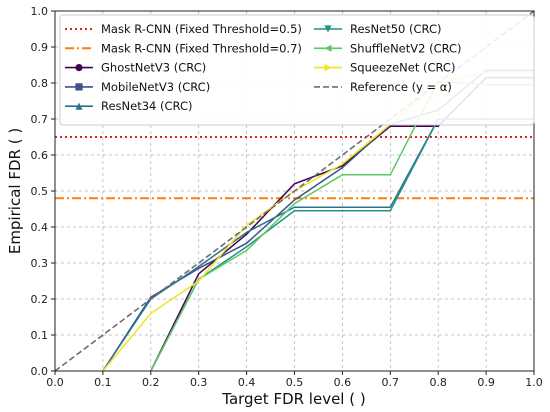 The height and width of the screenshot is (412, 550). What do you see at coordinates (486, 382) in the screenshot?
I see `x-tick-label: 0.9` at bounding box center [486, 382].